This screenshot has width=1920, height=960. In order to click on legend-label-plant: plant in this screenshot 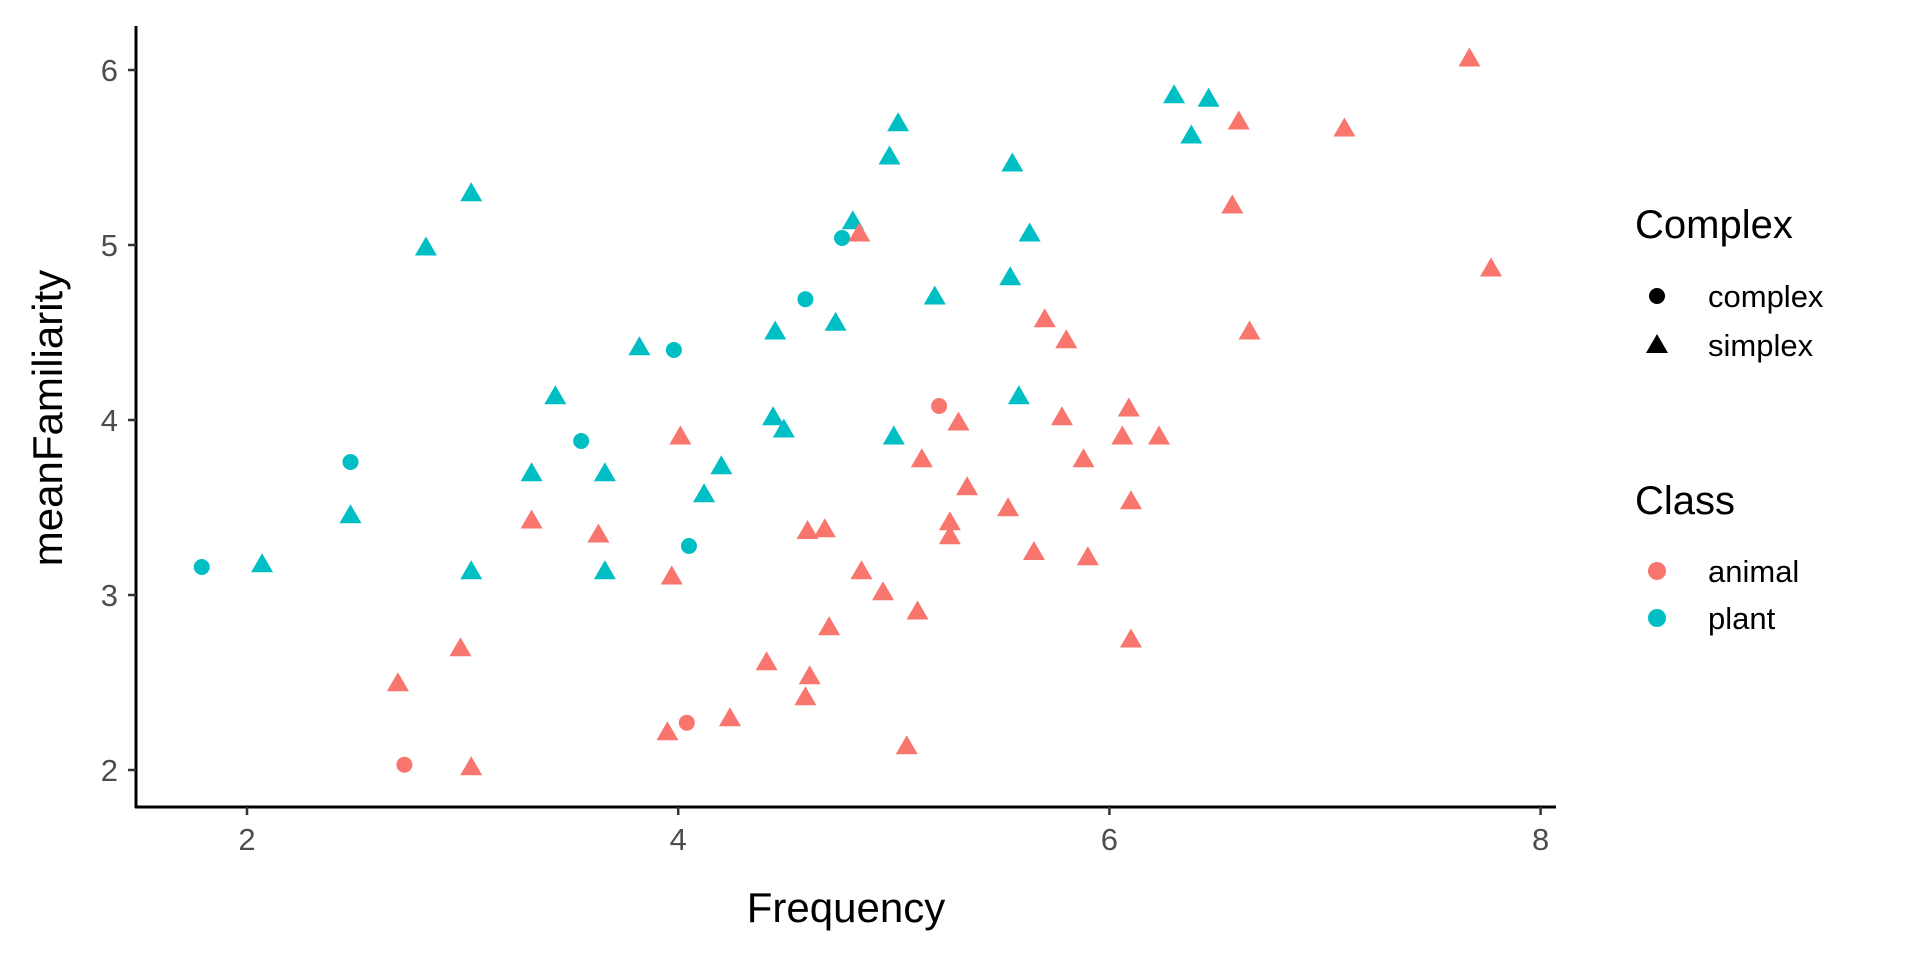, I will do `click(1742, 618)`.